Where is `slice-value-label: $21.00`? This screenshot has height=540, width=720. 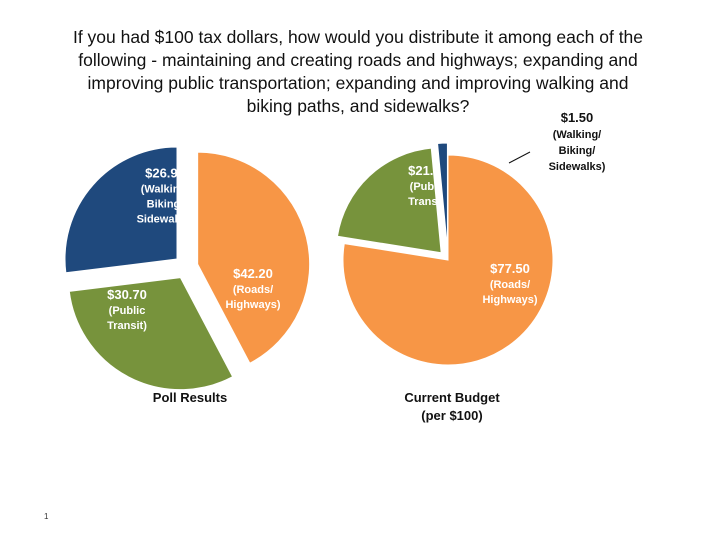 slice-value-label: $21.00 is located at coordinates (428, 170).